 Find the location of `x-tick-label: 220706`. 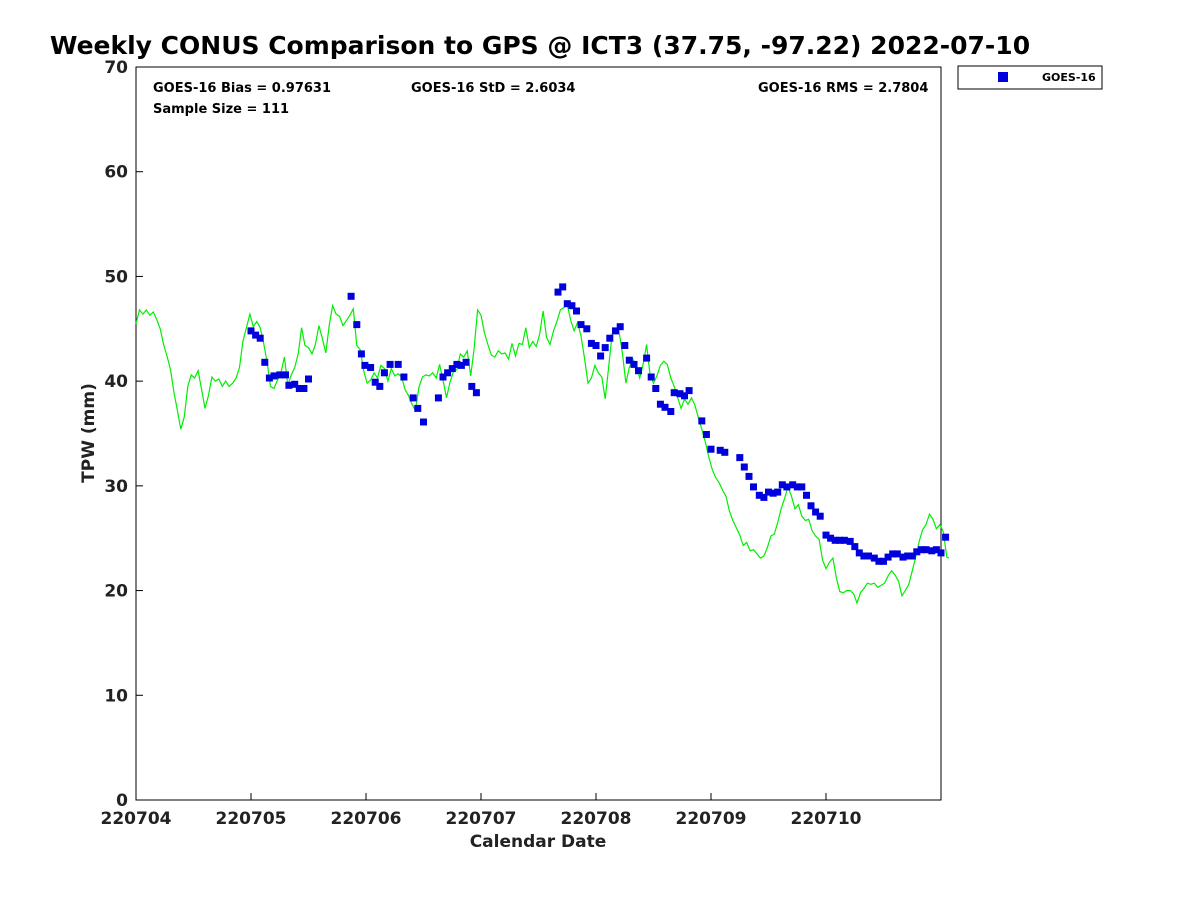

x-tick-label: 220706 is located at coordinates (366, 819).